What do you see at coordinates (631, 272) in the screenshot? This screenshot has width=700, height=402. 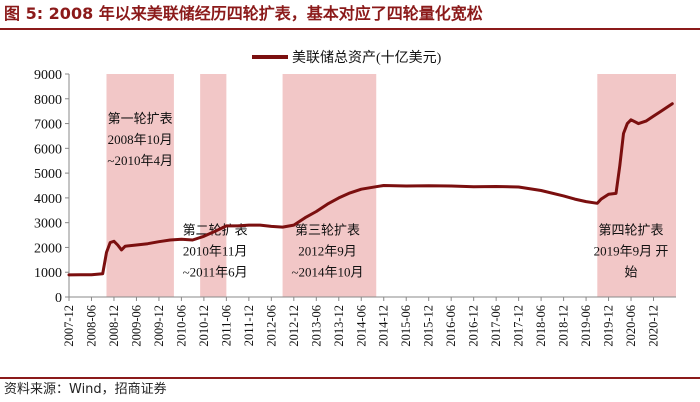 I see `shaded-period-label-4-3: 始` at bounding box center [631, 272].